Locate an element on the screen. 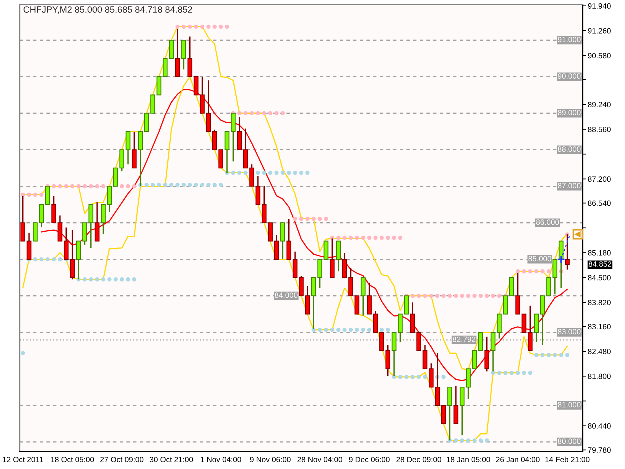 The image size is (625, 469). chart-title: CHFJPY,M2 85.000 85.685 84.718 84.852 is located at coordinates (108, 10).